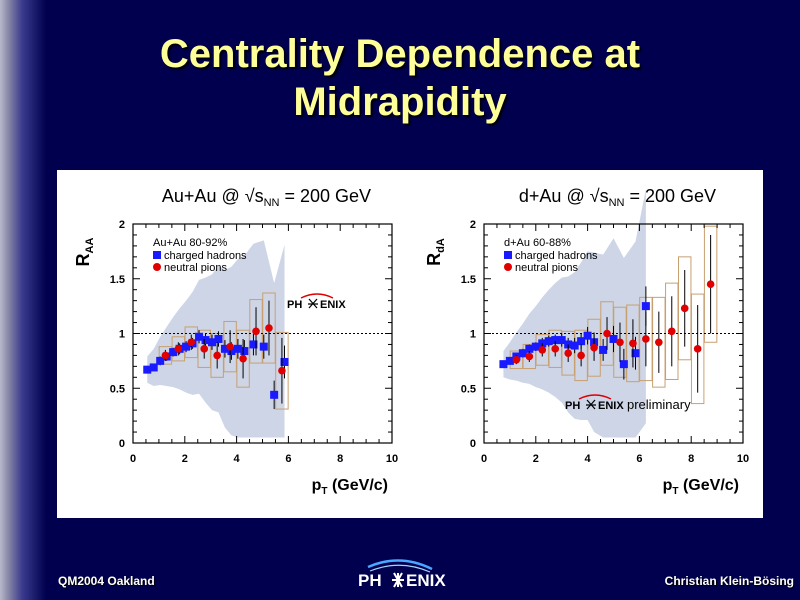 Image resolution: width=800 pixels, height=600 pixels. I want to click on panel1-ylabel: RAA, so click(84, 252).